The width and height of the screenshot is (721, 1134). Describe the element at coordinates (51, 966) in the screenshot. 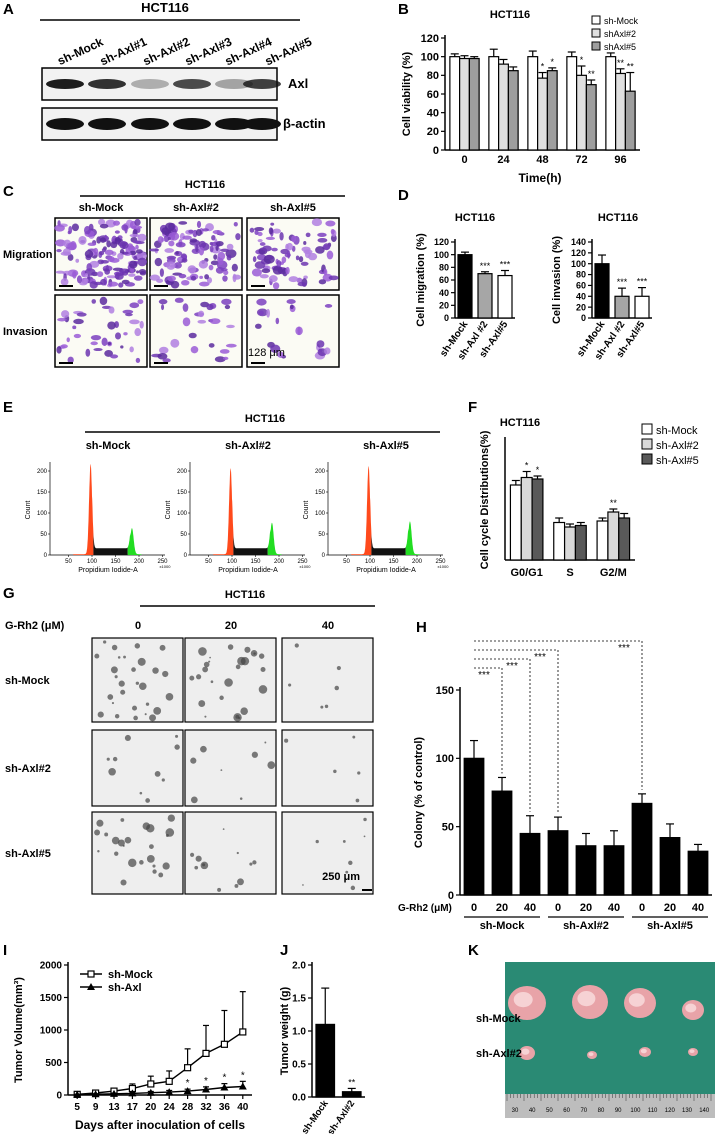

I see `y-tick-label: 2000` at that location.